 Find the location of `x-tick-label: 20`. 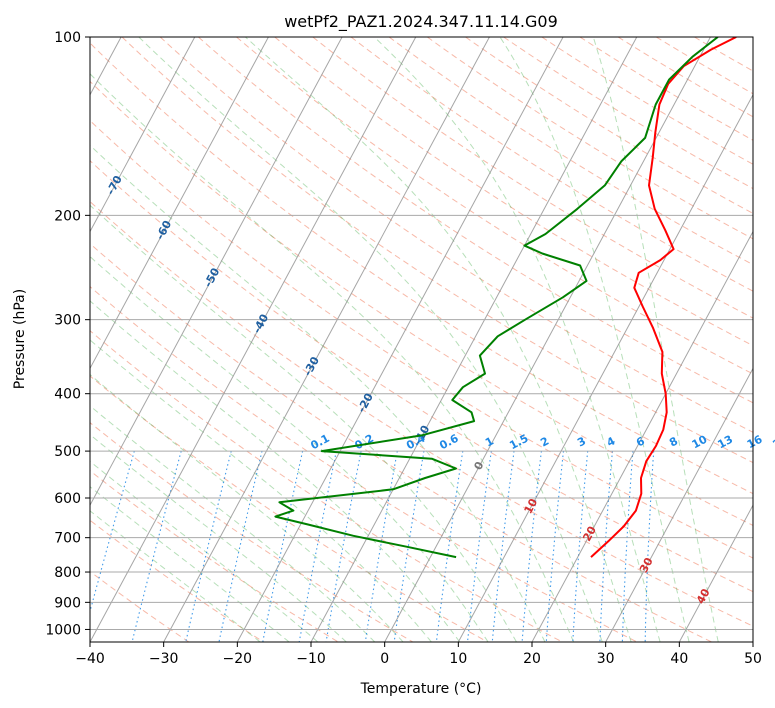

x-tick-label: 20 is located at coordinates (532, 659).